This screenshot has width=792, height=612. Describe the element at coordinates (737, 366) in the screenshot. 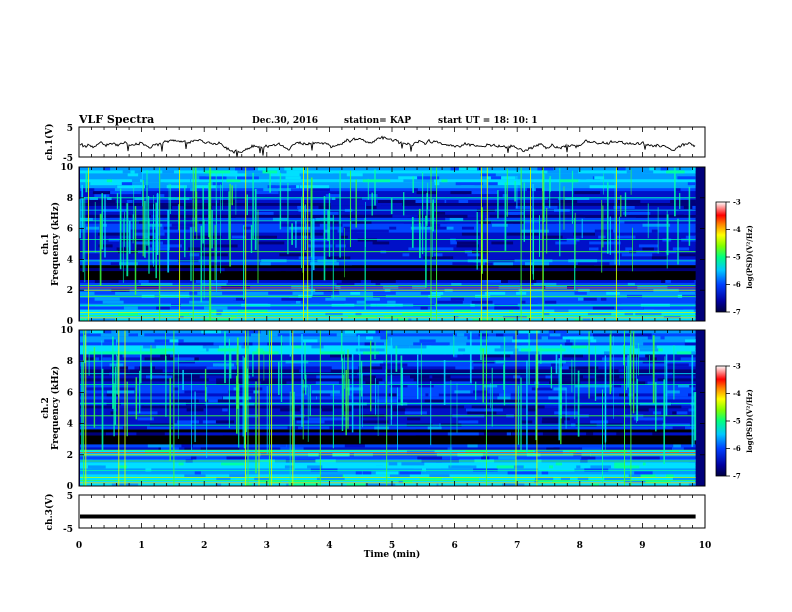

I see `colorbar-tick-label: -3` at that location.